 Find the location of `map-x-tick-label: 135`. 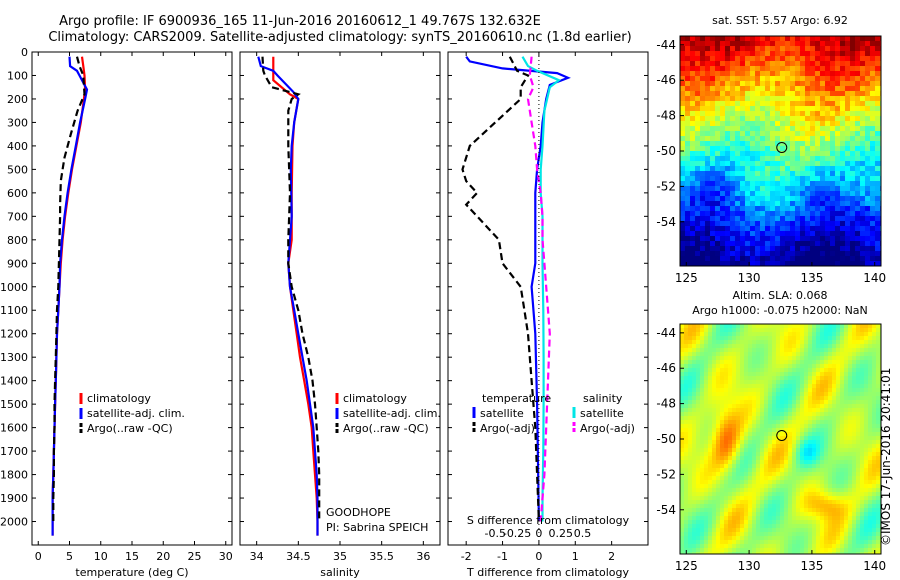

map-x-tick-label: 135 is located at coordinates (811, 566).